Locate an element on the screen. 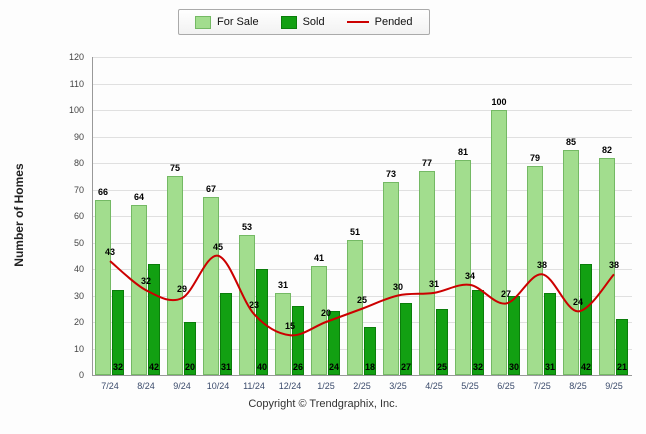 This screenshot has height=434, width=646. pended-line-swatch is located at coordinates (357, 22).